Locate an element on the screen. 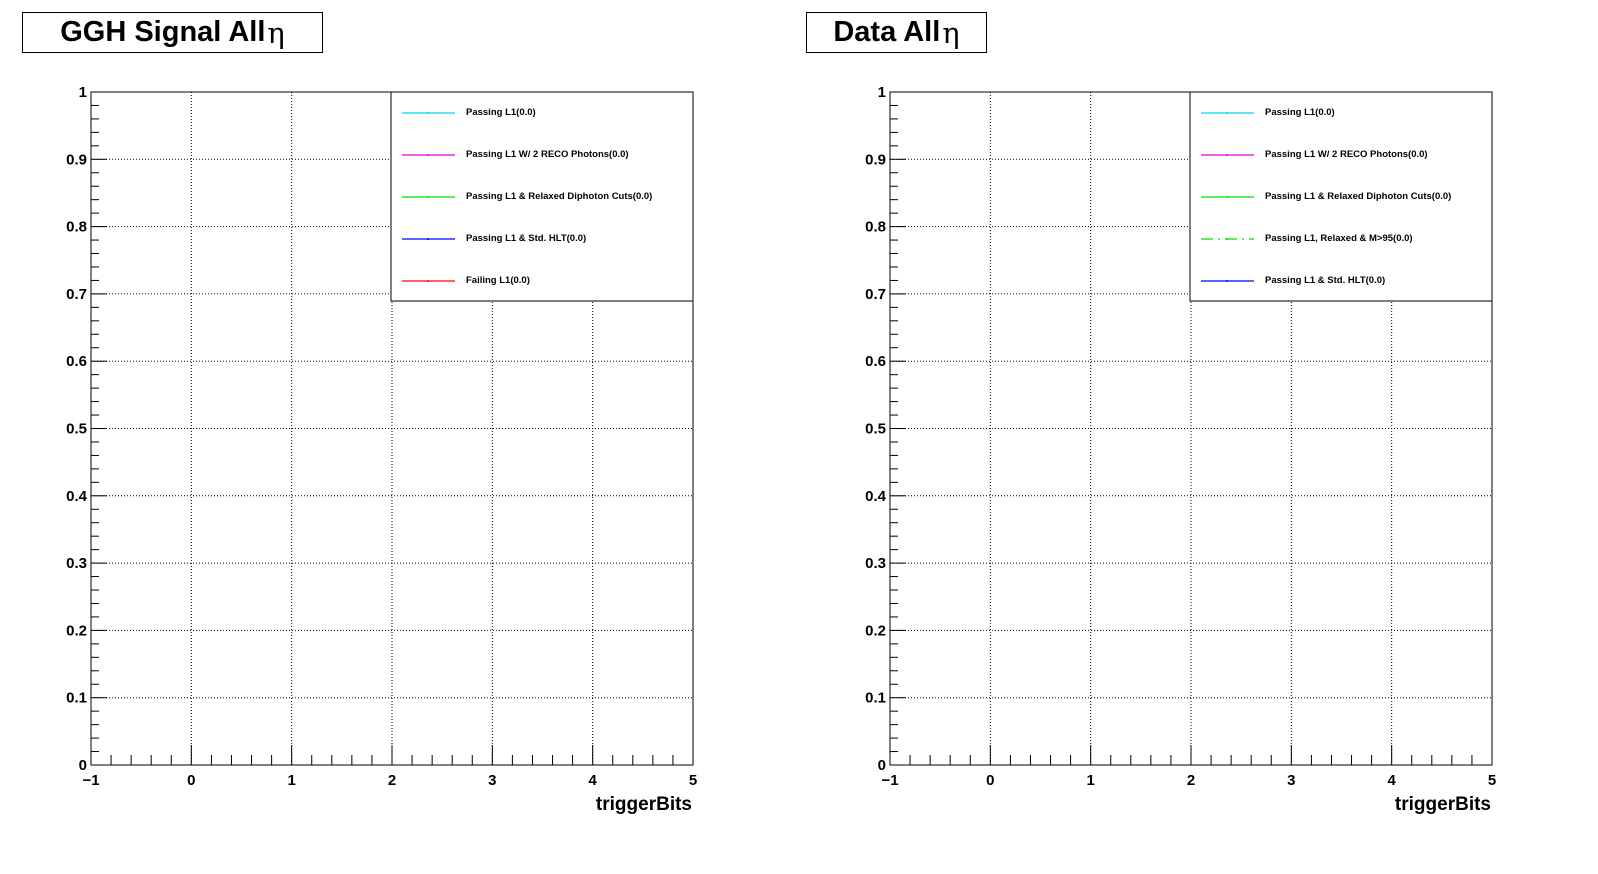 The height and width of the screenshot is (874, 1598). plot-title-box: GGH Signal All η is located at coordinates (172, 32).